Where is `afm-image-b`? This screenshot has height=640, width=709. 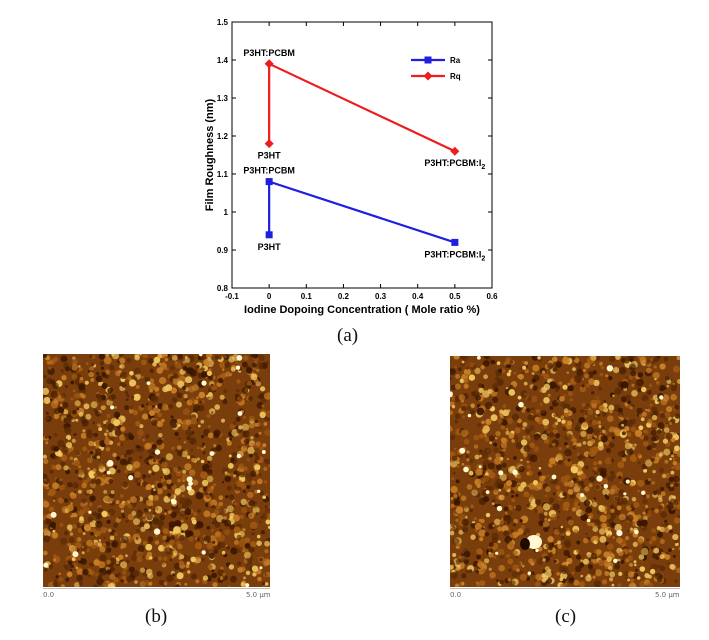
afm-image-b is located at coordinates (156, 470).